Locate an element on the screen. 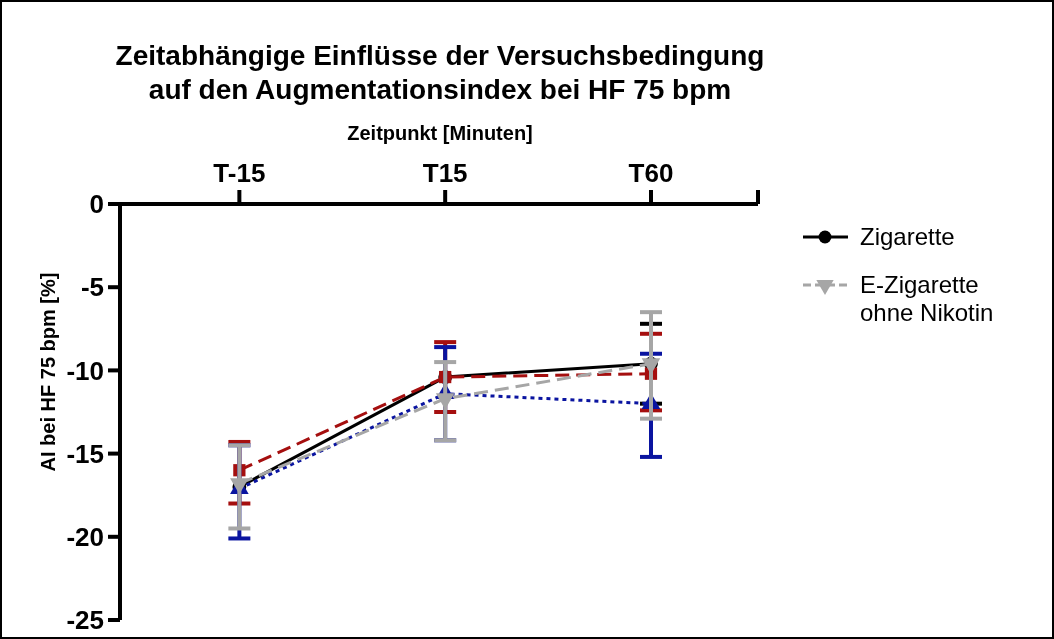  y-tick-label: 0 is located at coordinates (96, 204).